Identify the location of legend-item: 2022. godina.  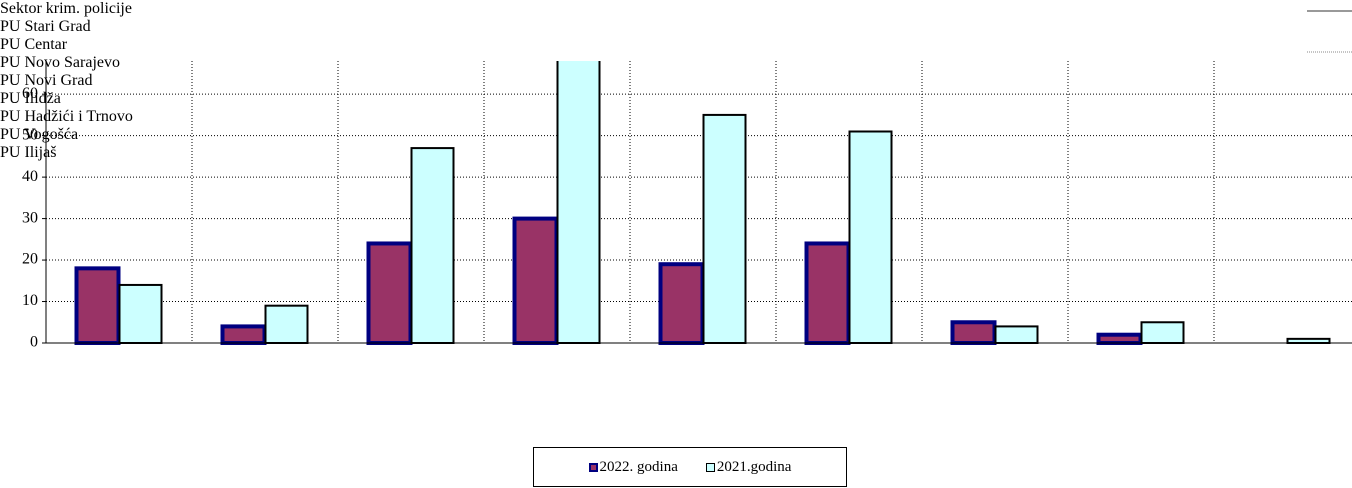
(633, 467).